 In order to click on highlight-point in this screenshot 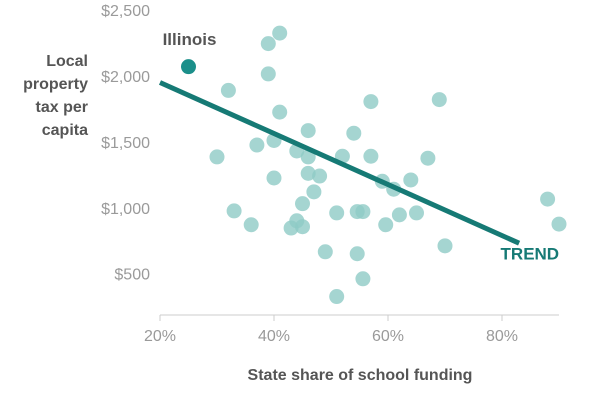, I will do `click(188, 67)`.